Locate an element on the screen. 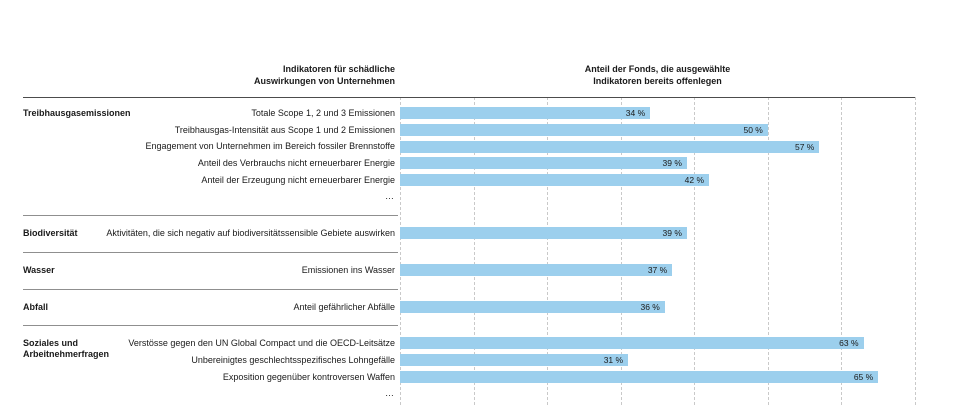 This screenshot has height=411, width=960. plot-cell: 42 % is located at coordinates (657, 180).